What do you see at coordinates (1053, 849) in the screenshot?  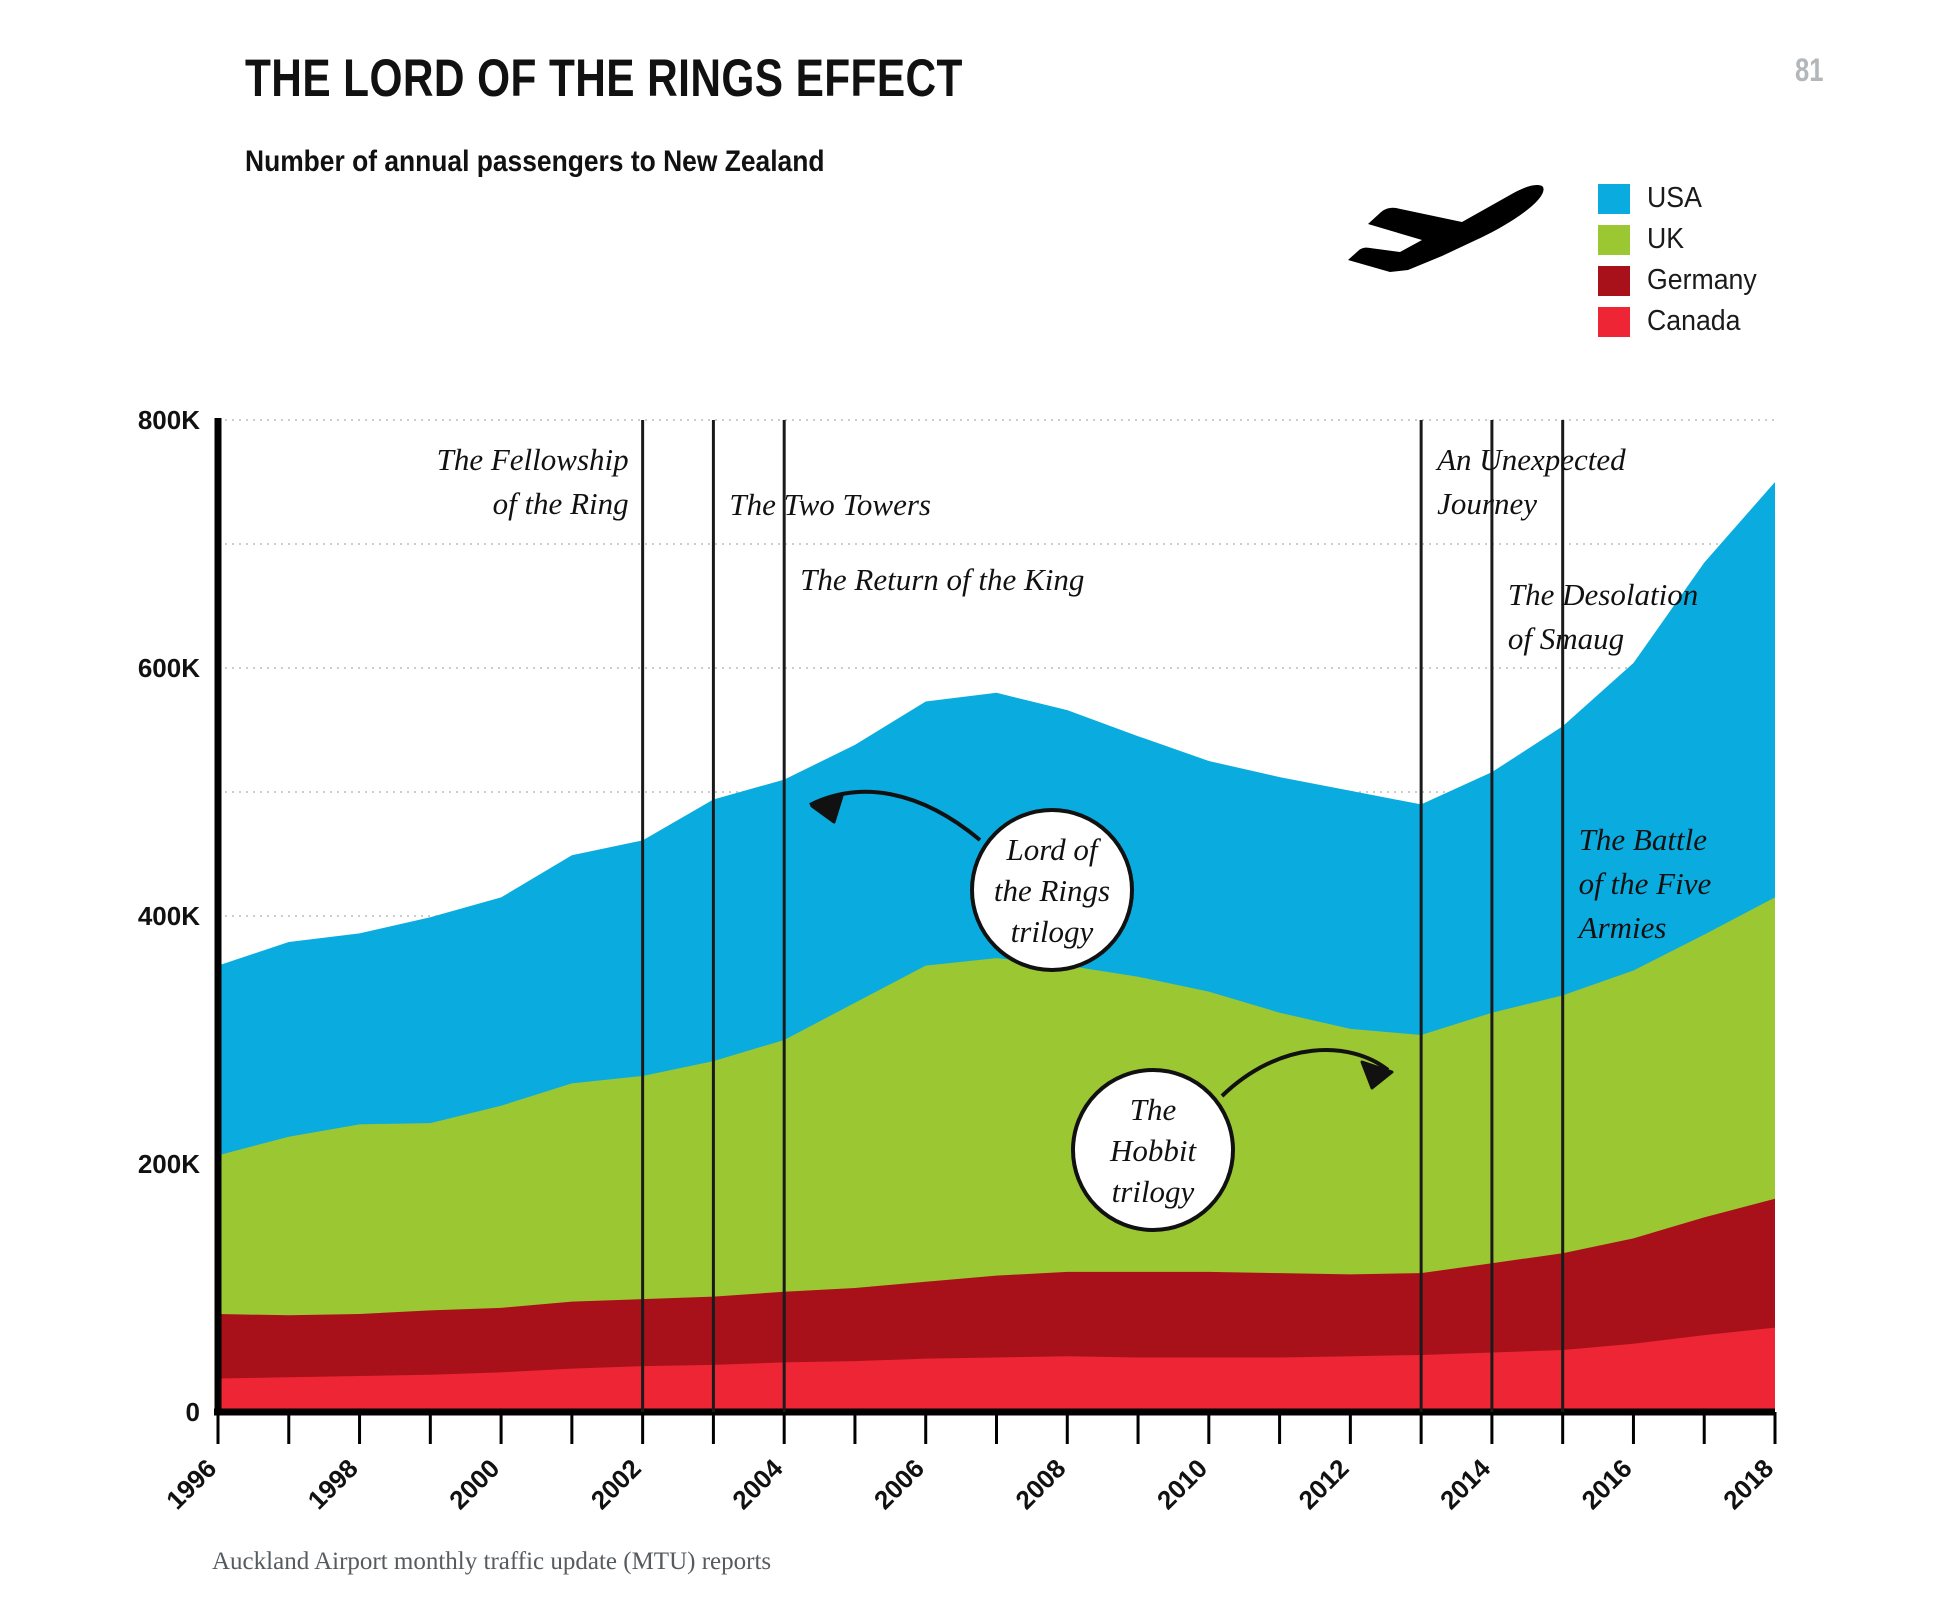 I see `callout-text-lotr: Lord of` at bounding box center [1053, 849].